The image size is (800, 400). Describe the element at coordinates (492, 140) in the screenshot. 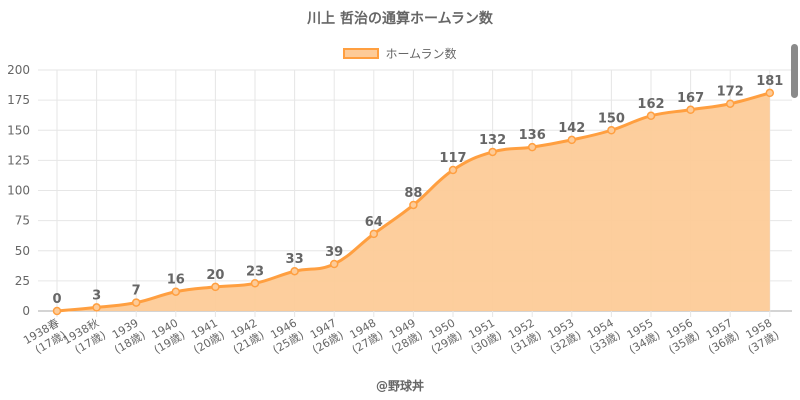

I see `data-label: 132` at that location.